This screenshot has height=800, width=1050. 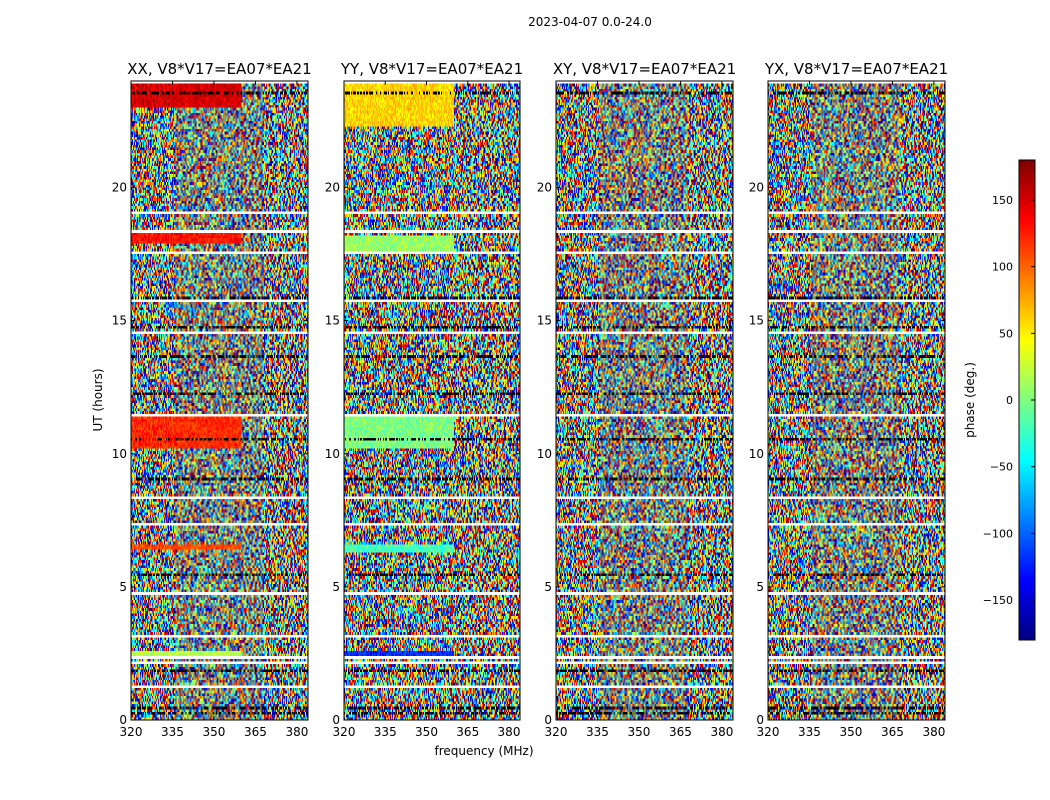 What do you see at coordinates (644, 69) in the screenshot?
I see `panel-title: XY, V8*V17=EA07*EA21` at bounding box center [644, 69].